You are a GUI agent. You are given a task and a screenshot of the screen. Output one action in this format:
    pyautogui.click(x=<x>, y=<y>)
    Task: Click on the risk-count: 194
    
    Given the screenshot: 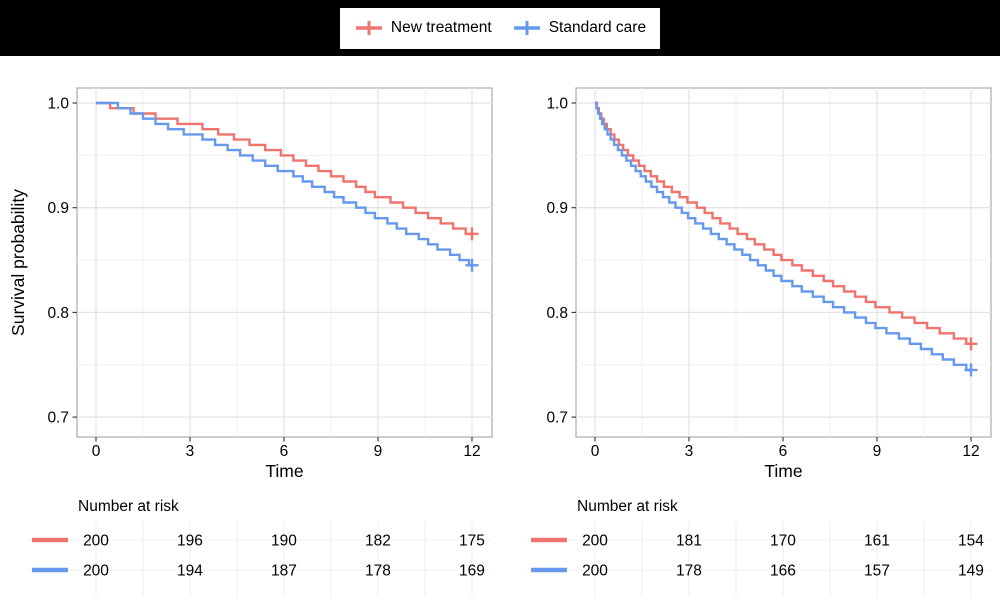 What is the action you would take?
    pyautogui.click(x=190, y=571)
    